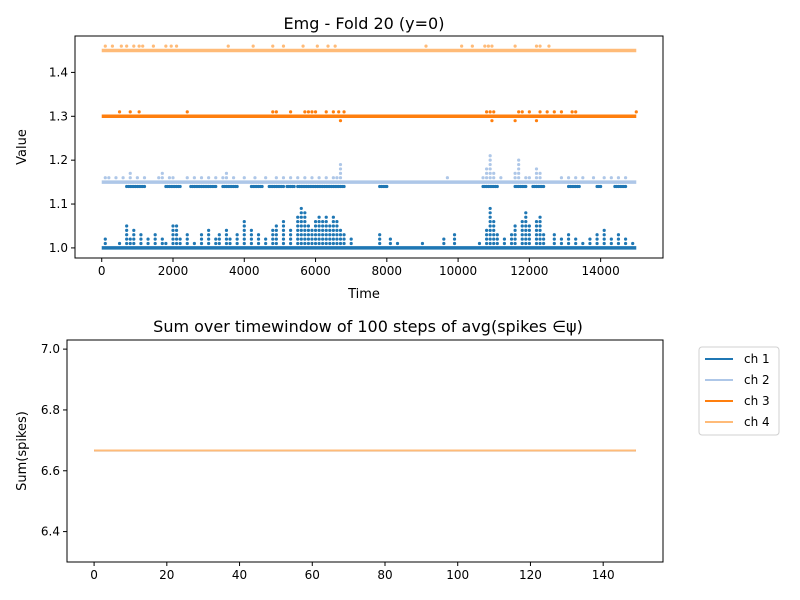 This screenshot has width=800, height=600. Describe the element at coordinates (458, 271) in the screenshot. I see `x-tick-label: 10000` at that location.